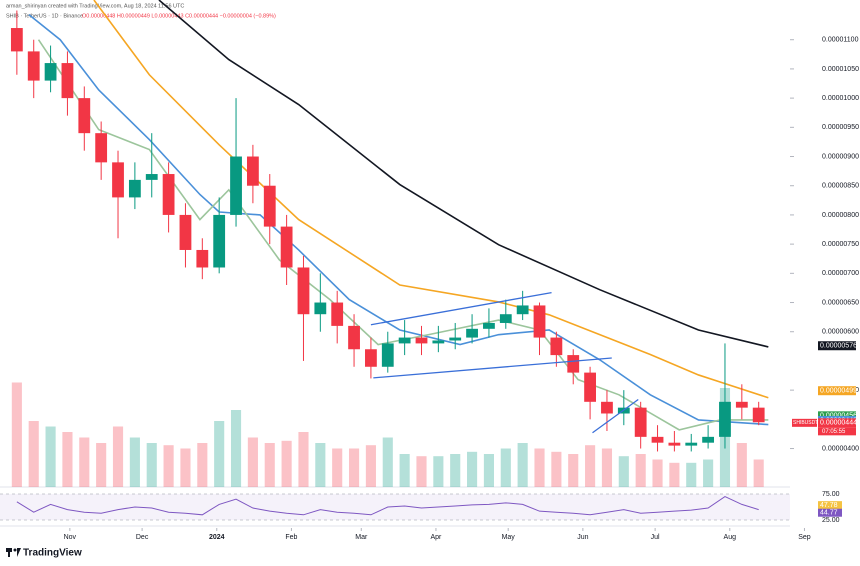 Image resolution: width=860 pixels, height=566 pixels. I want to click on rsi-label: 47.78, so click(829, 505).